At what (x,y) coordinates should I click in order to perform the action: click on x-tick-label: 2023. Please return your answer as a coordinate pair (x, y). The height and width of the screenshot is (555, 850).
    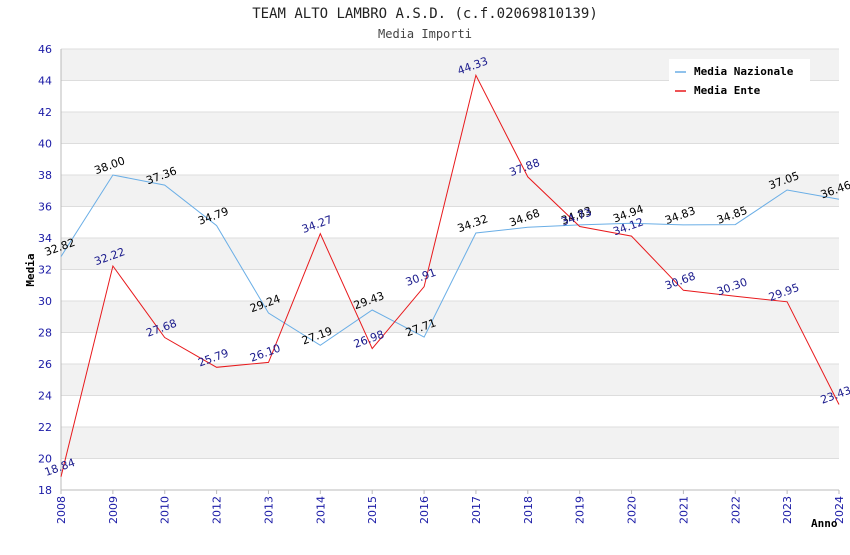
    Looking at the image, I should click on (787, 510).